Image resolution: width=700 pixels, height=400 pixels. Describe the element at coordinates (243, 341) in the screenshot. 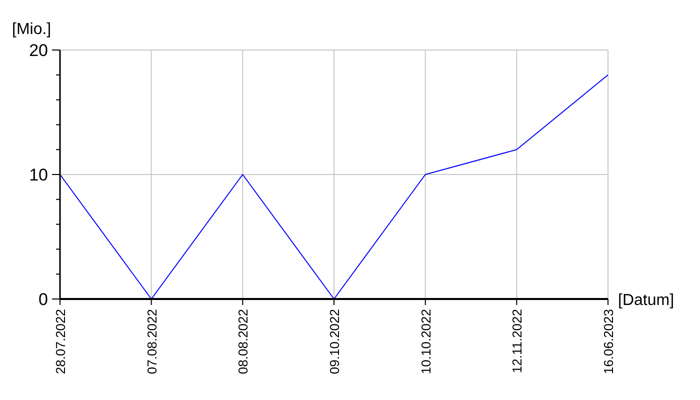

I see `x-tick-label: 08.08.2022` at that location.